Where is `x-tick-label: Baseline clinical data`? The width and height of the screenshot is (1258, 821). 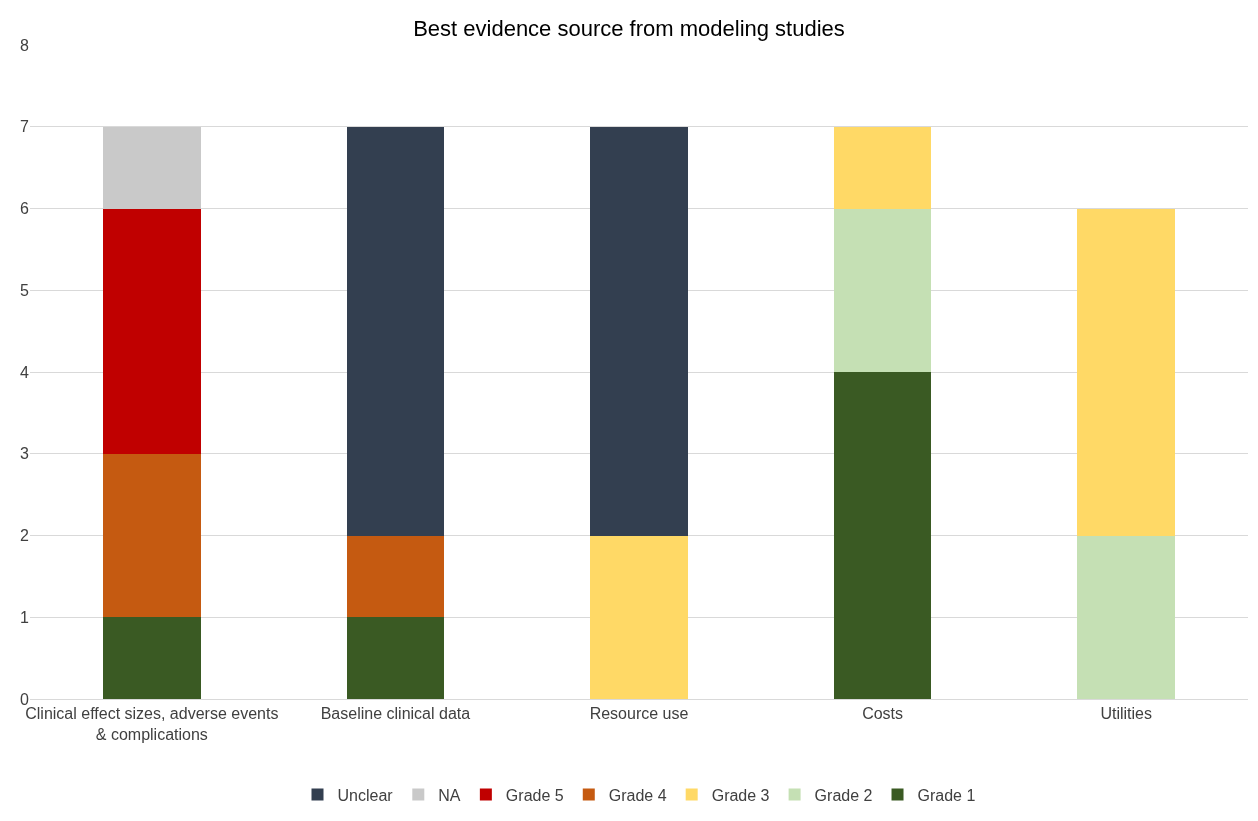
x-tick-label: Baseline clinical data is located at coordinates (395, 714).